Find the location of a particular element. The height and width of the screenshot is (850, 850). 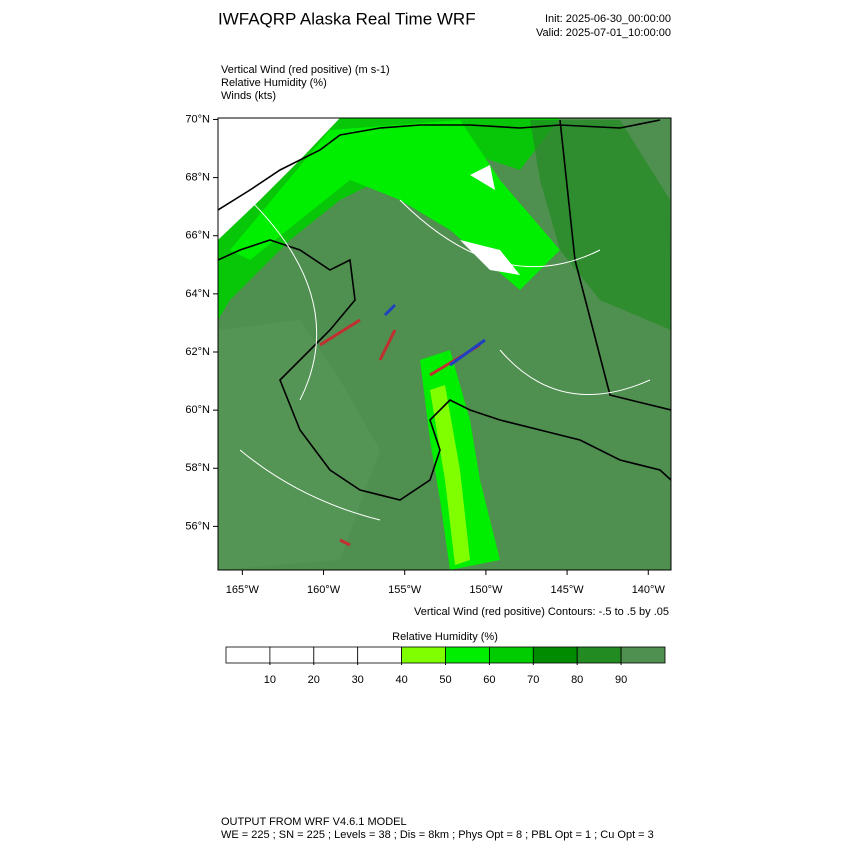

colorbar-tick-label: 20 is located at coordinates (314, 680).